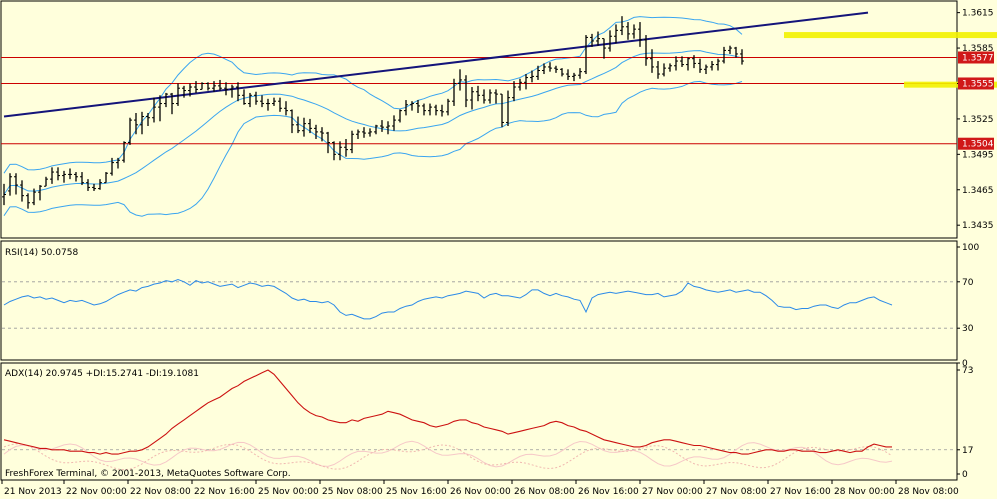  Describe the element at coordinates (864, 492) in the screenshot. I see `time-tick-label: 28 Nov 00:00` at that location.